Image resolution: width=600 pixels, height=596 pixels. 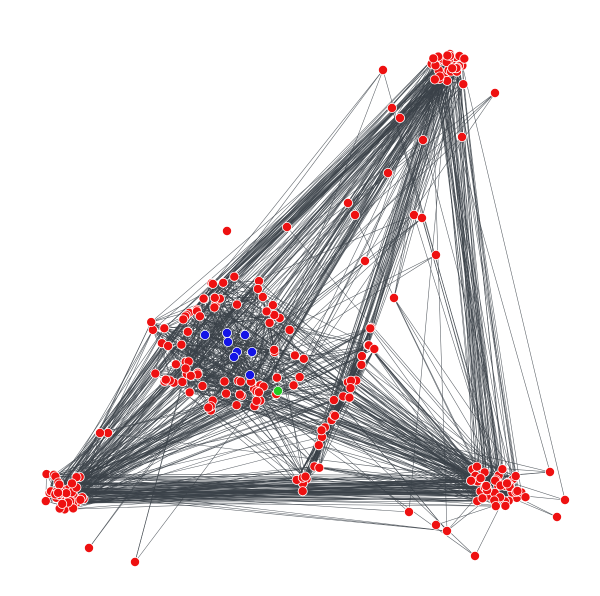 I want to click on graph-node-highlight-green, so click(x=277, y=390).